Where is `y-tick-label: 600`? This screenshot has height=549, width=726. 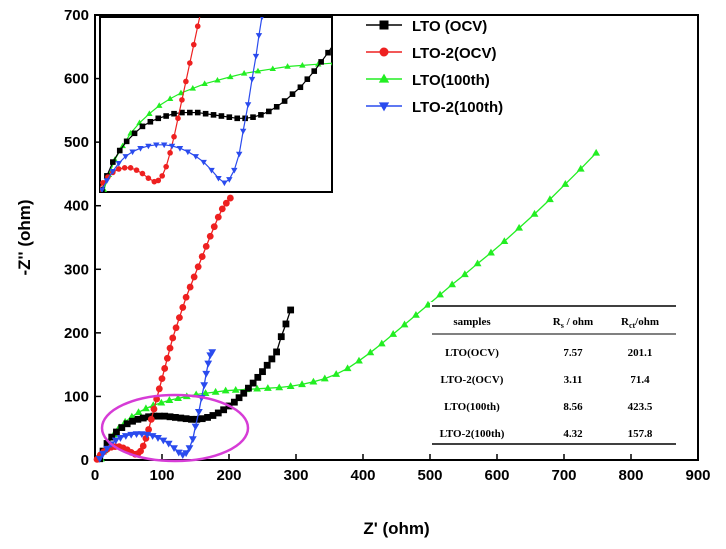 y-tick-label: 600 is located at coordinates (76, 79).